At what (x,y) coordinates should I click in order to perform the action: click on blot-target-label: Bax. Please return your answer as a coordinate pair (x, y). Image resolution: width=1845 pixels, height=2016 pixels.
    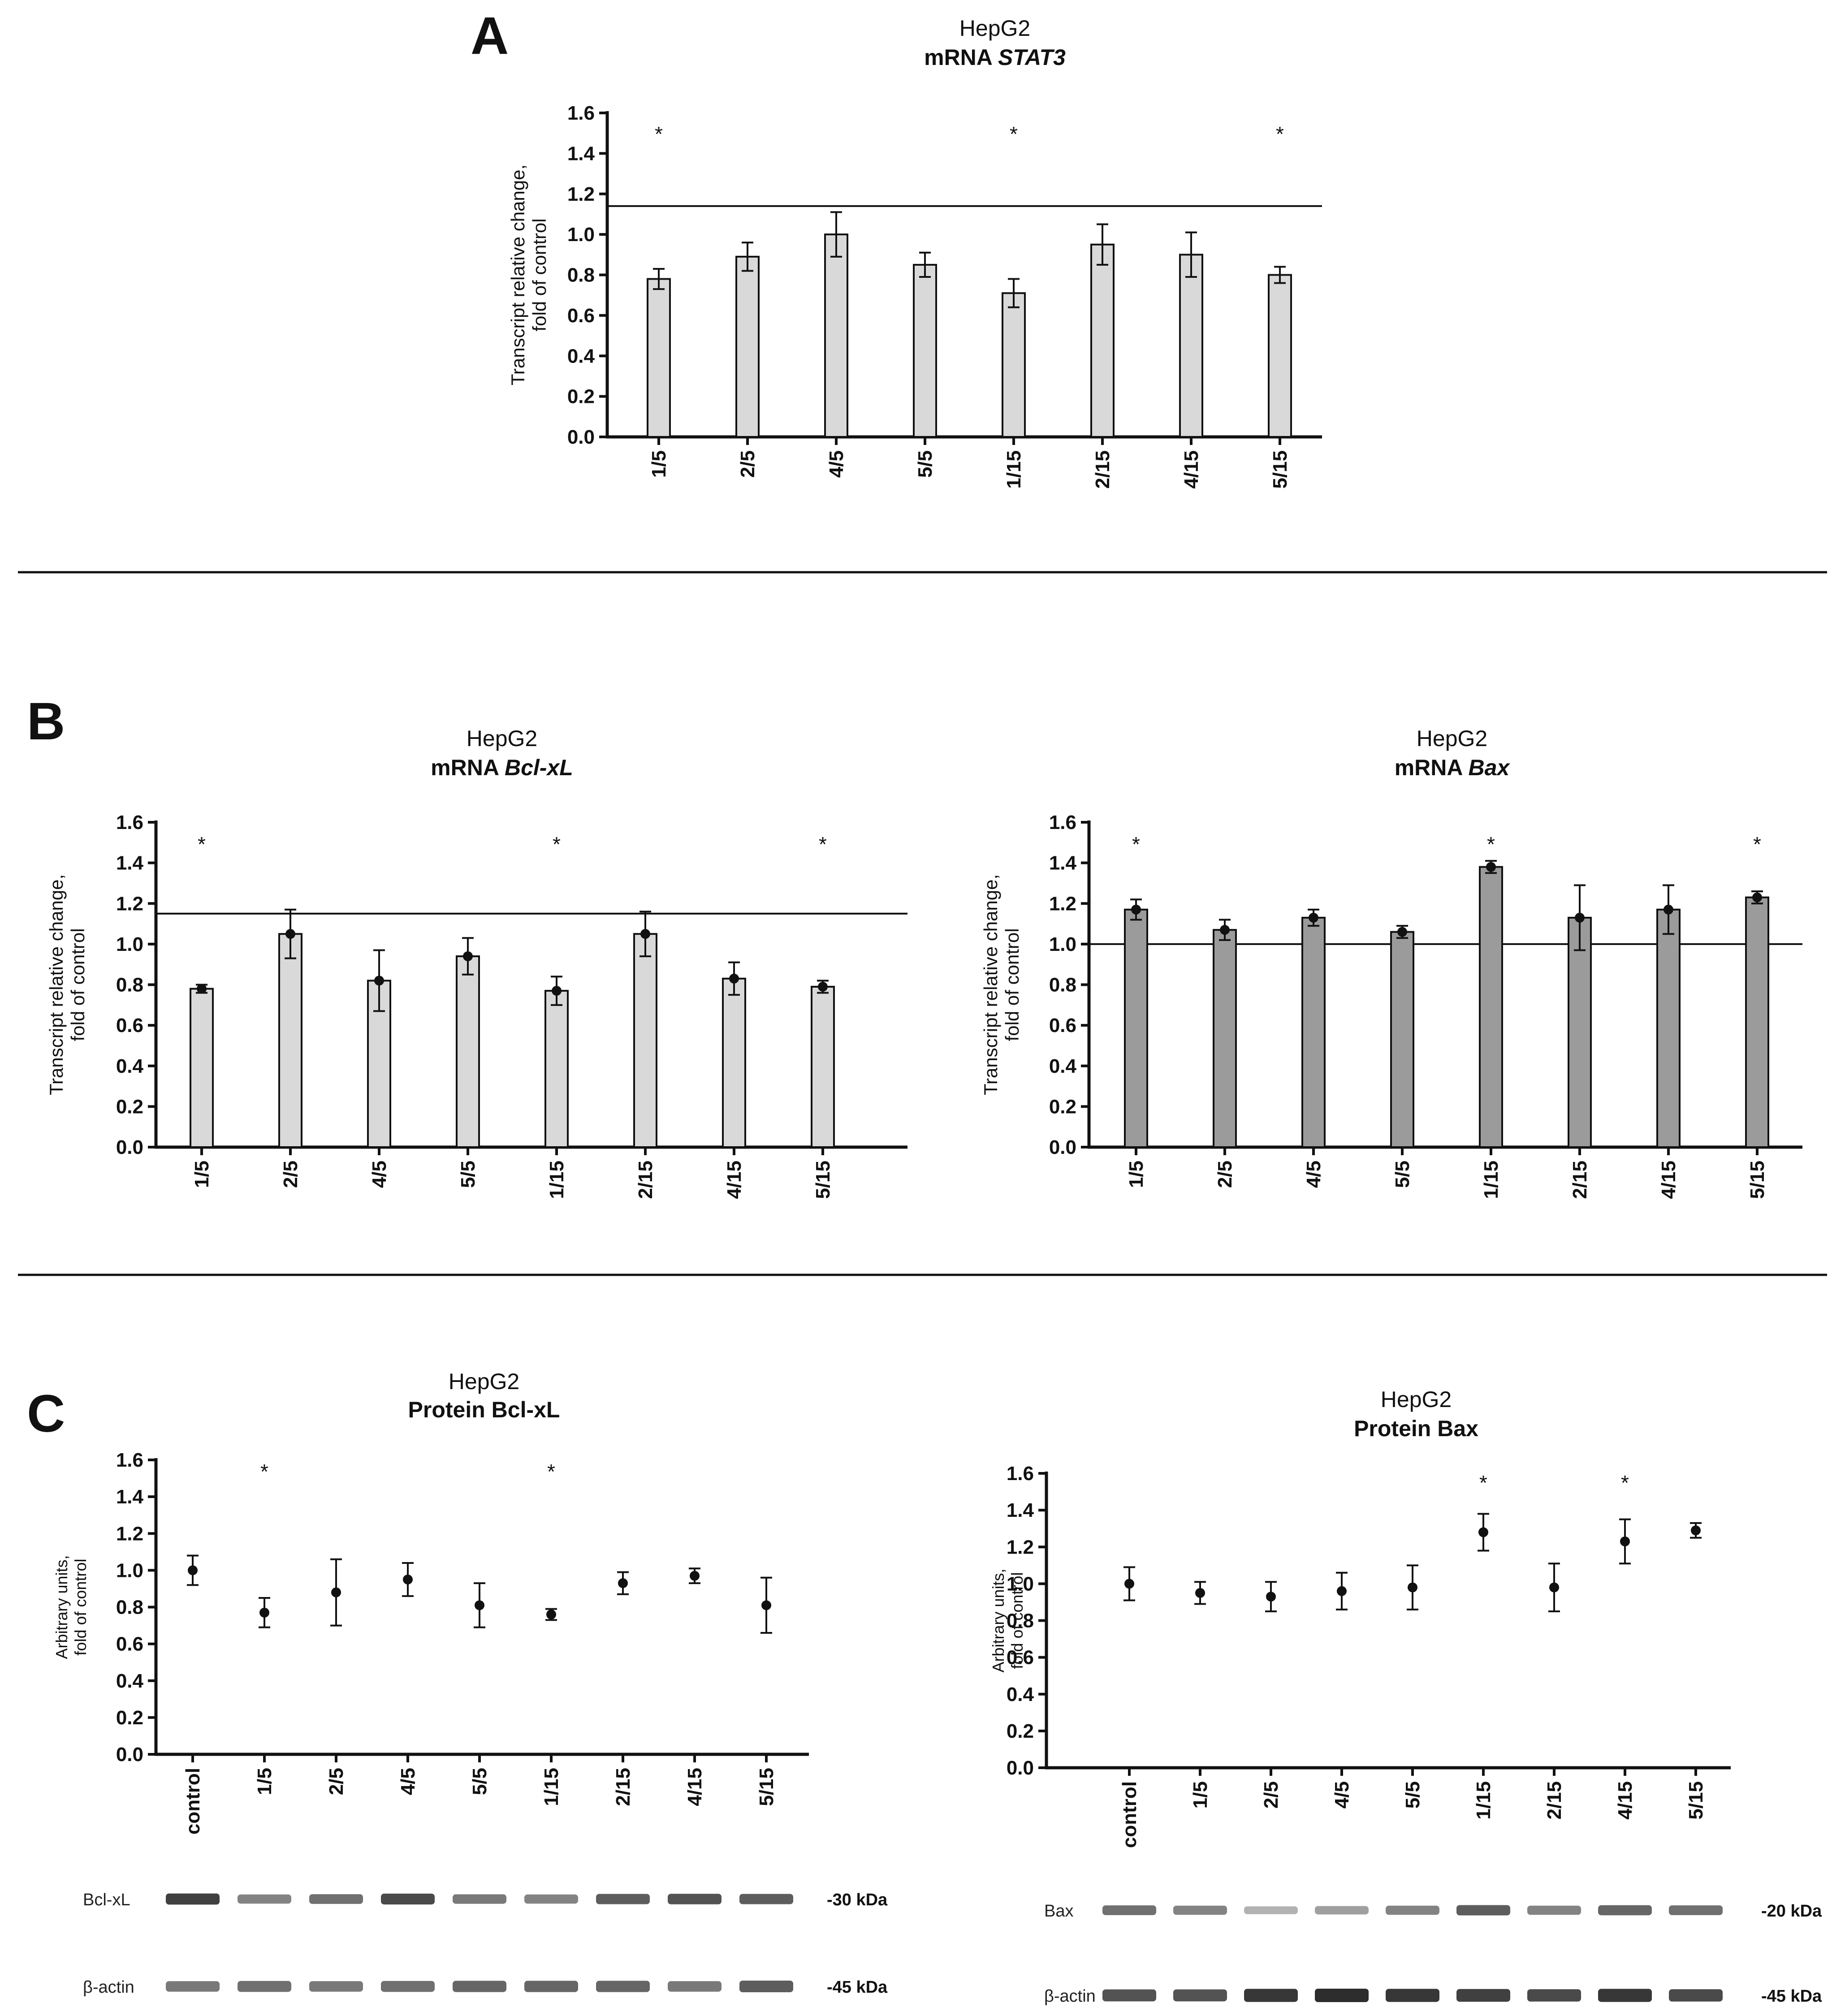
    Looking at the image, I should click on (1058, 1911).